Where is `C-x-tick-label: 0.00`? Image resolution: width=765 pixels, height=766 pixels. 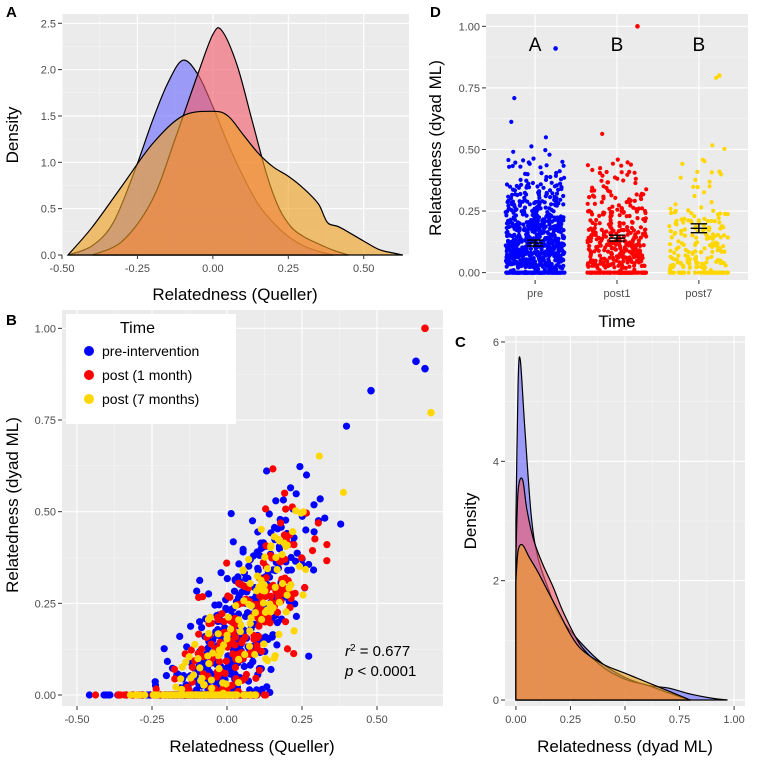
C-x-tick-label: 0.00 is located at coordinates (515, 720).